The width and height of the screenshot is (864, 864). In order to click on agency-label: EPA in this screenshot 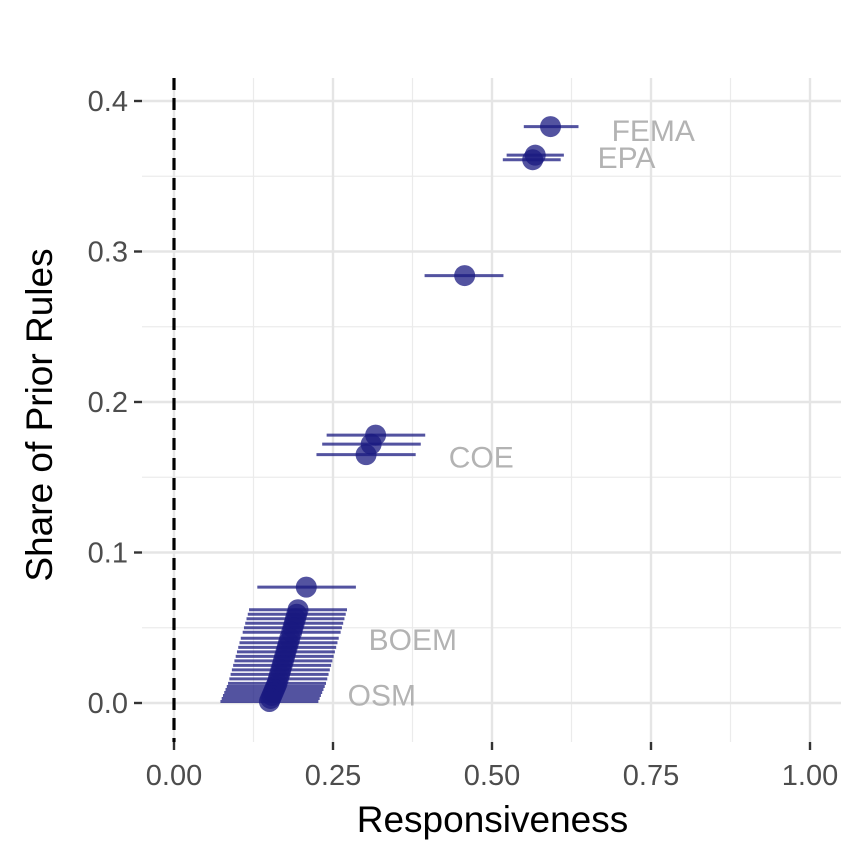, I will do `click(627, 158)`.